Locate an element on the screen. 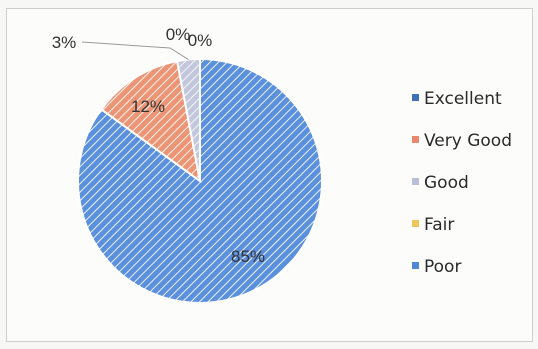 The width and height of the screenshot is (538, 349). slice-label-very-good: 12% is located at coordinates (148, 106).